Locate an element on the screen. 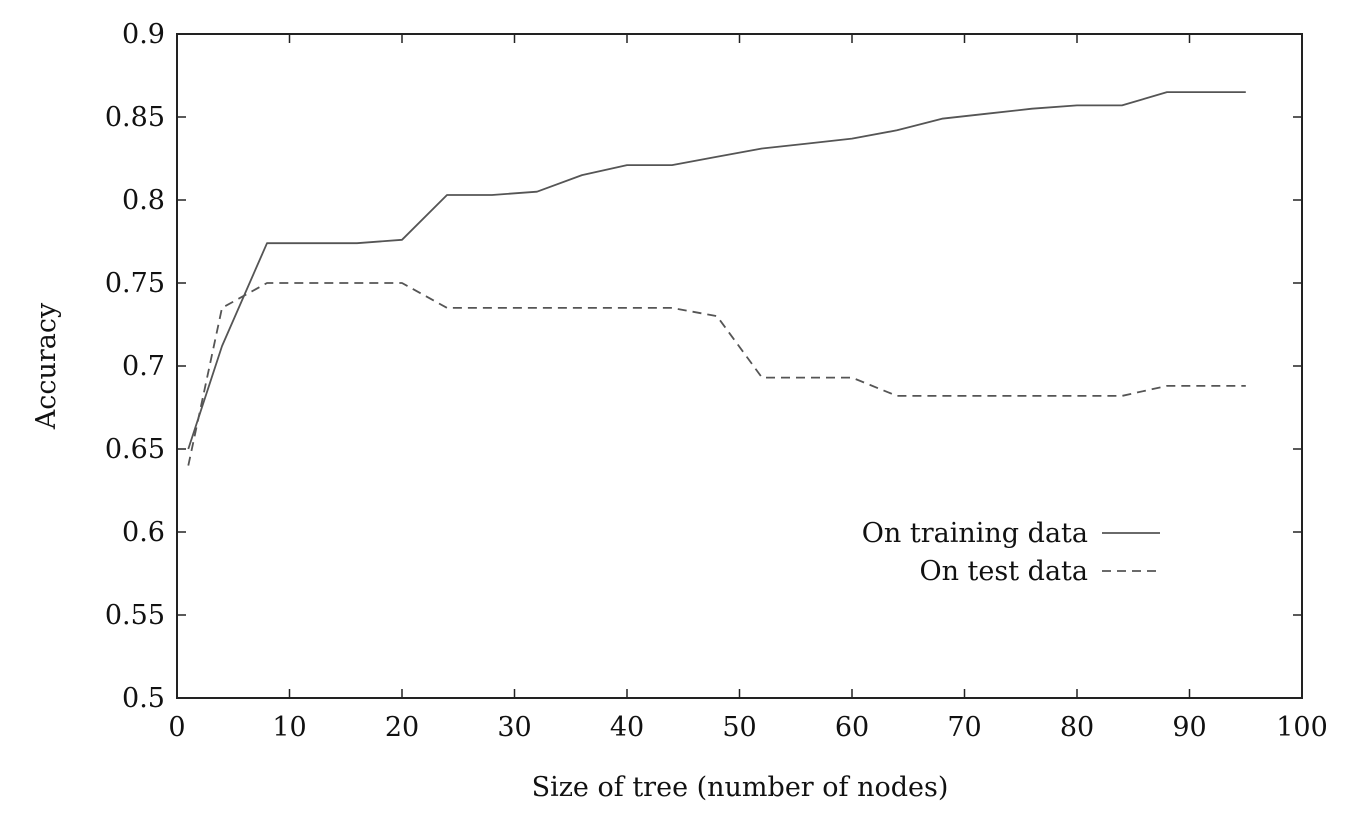 This screenshot has width=1360, height=828. x-tick-label: 70 is located at coordinates (964, 727).